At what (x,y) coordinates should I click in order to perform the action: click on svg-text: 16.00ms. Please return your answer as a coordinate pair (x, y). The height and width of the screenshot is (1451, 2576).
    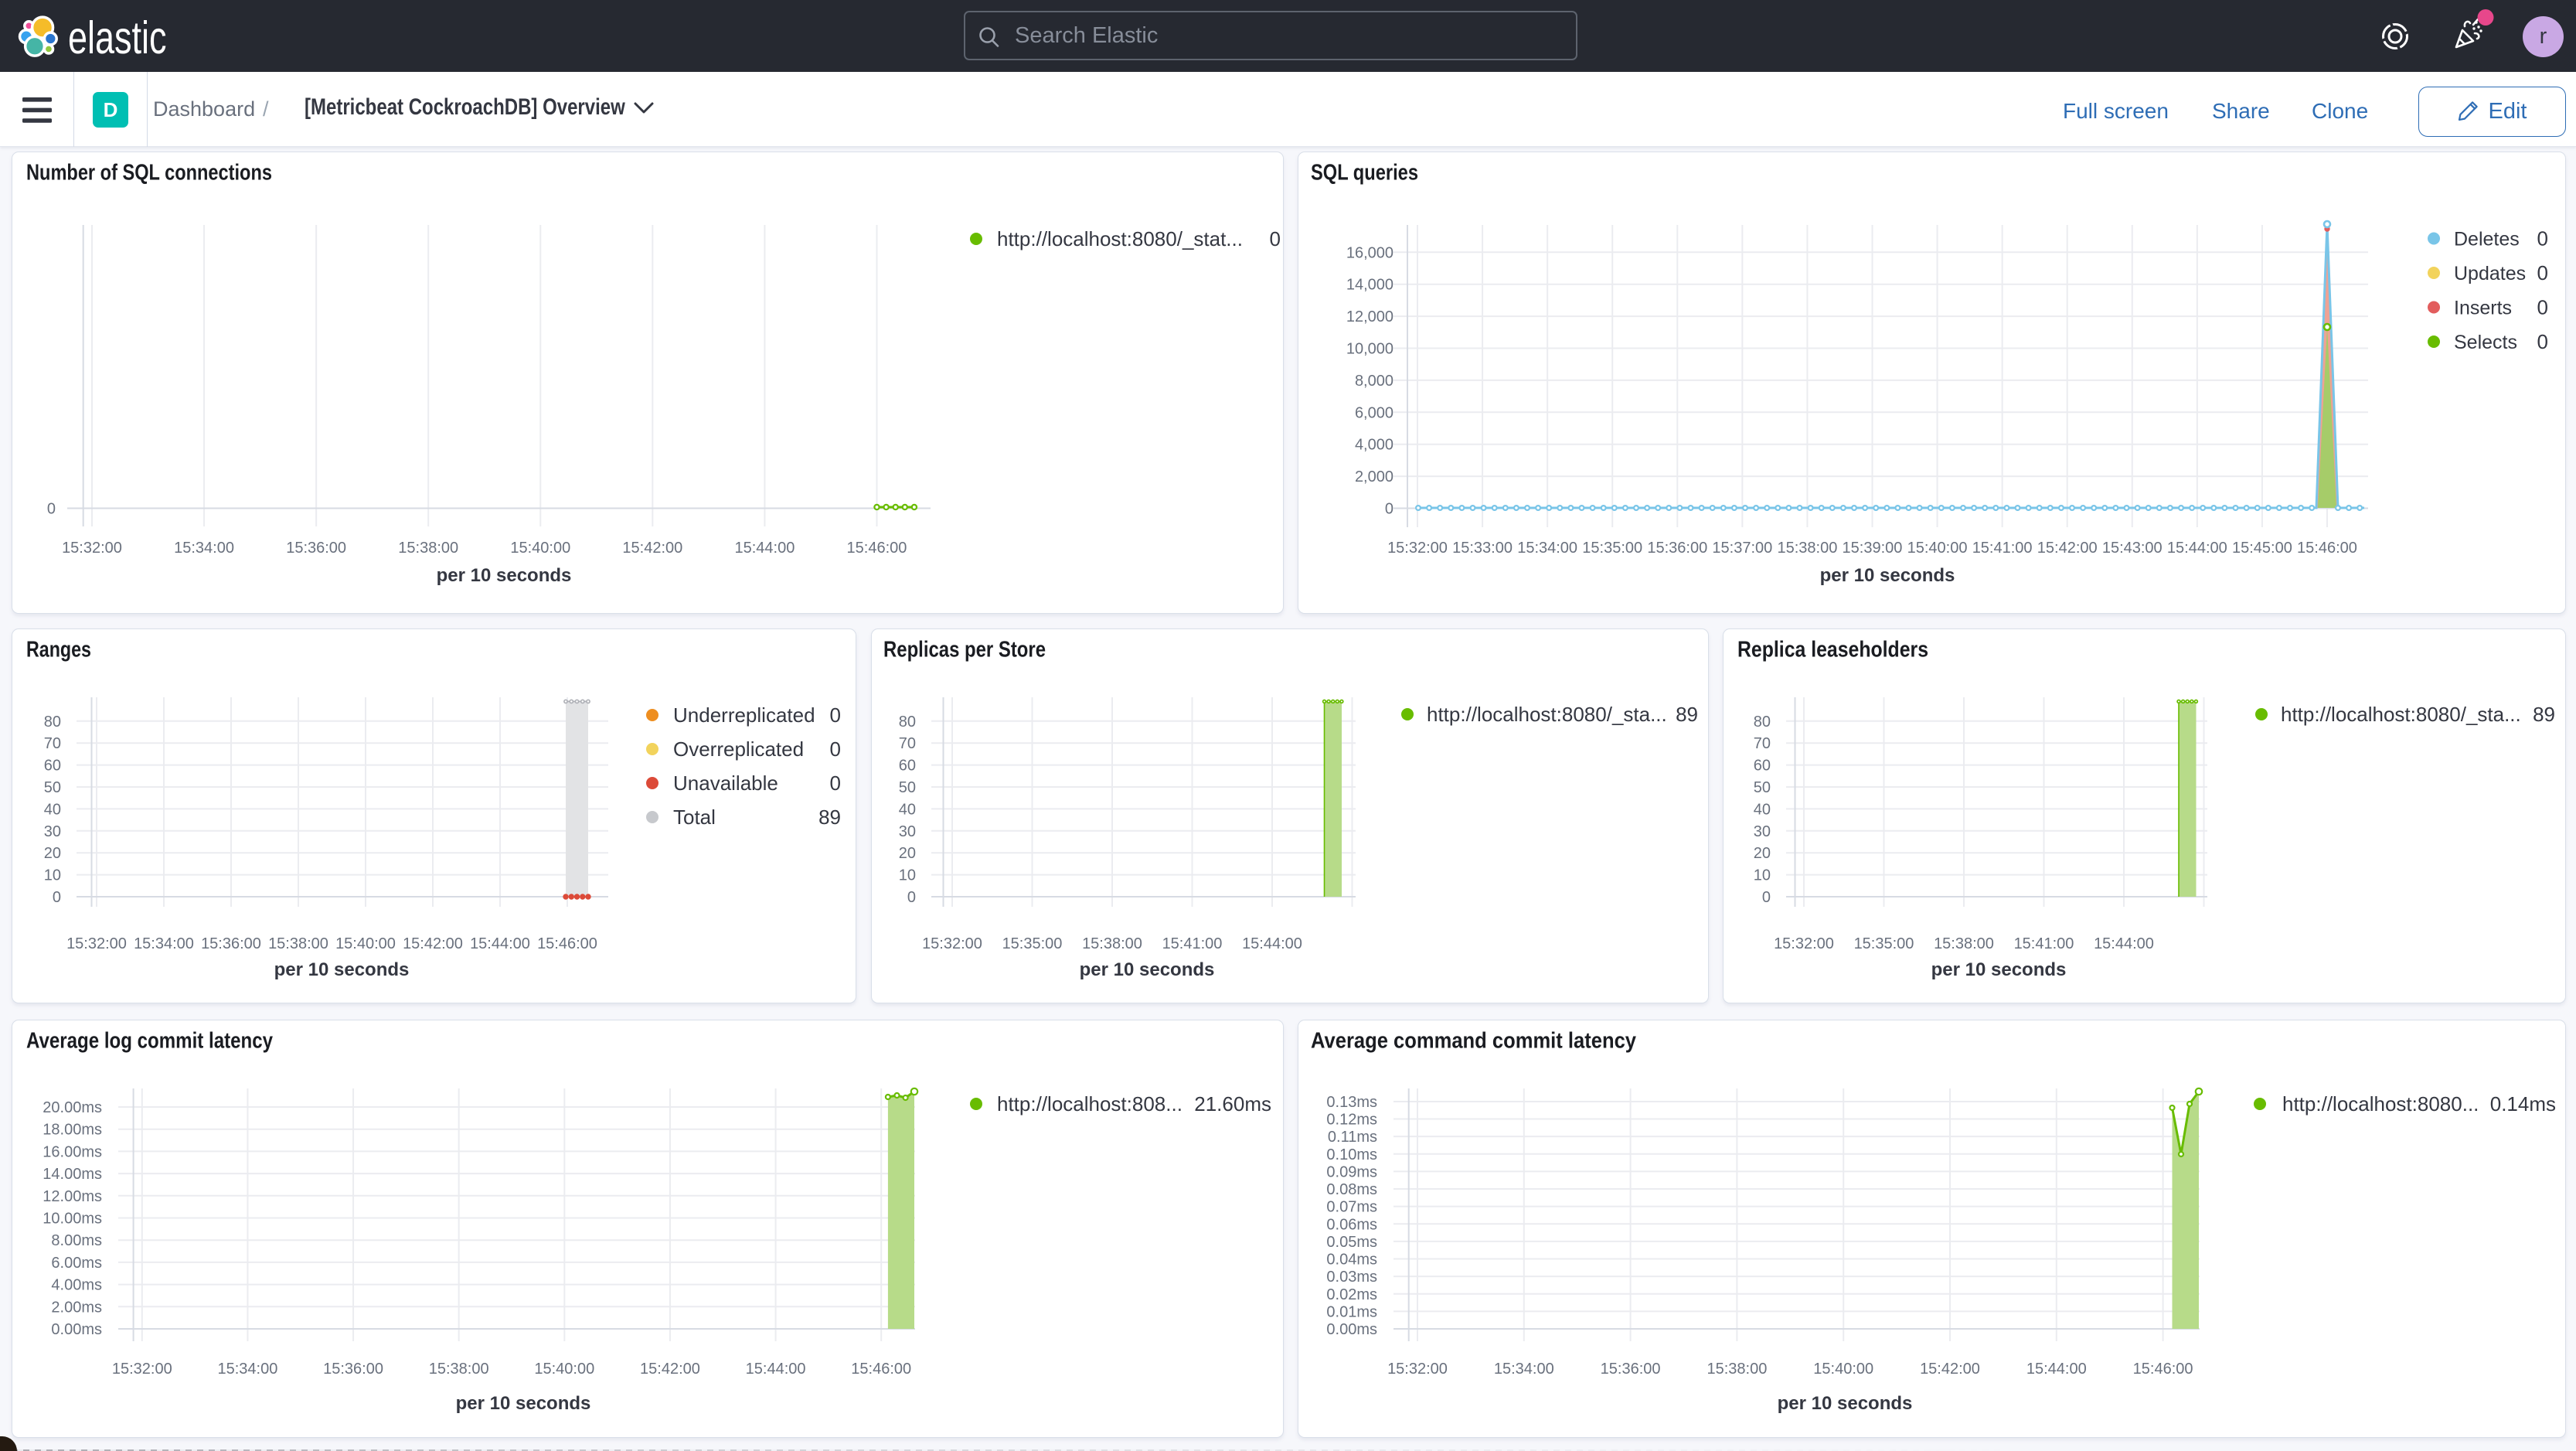
    Looking at the image, I should click on (73, 1152).